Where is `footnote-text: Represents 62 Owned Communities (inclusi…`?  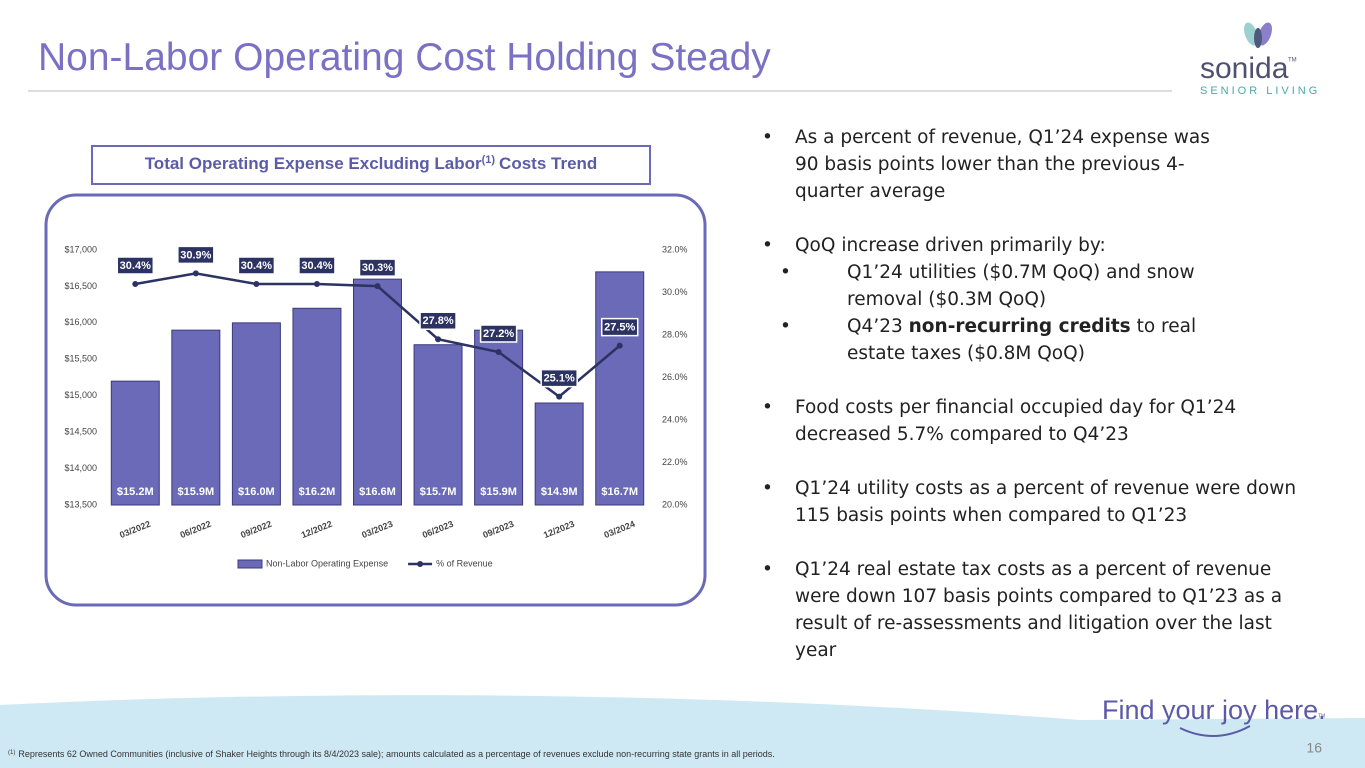 footnote-text: Represents 62 Owned Communities (inclusi… is located at coordinates (396, 754).